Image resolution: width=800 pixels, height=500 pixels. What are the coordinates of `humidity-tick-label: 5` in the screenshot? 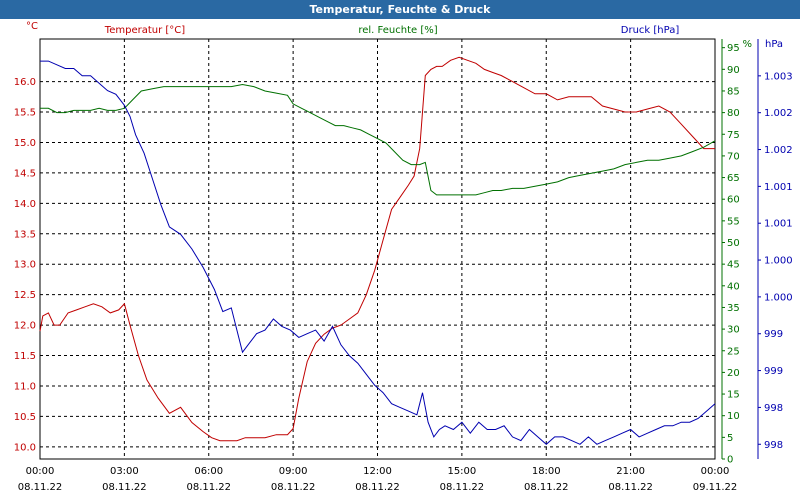 It's located at (730, 438).